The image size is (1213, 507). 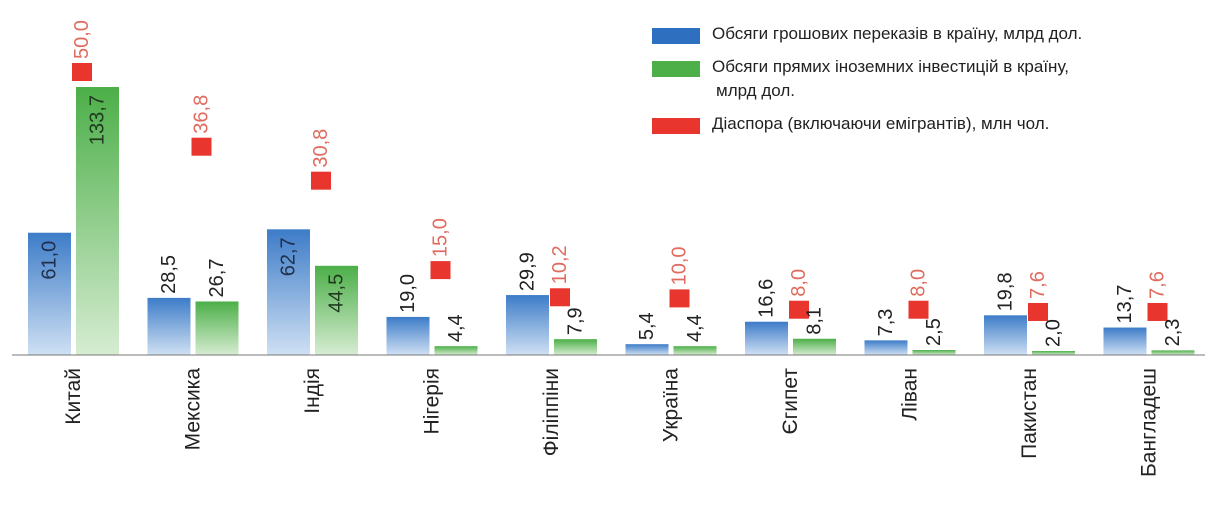 I want to click on value-label-remittances: 61,0, so click(x=50, y=260).